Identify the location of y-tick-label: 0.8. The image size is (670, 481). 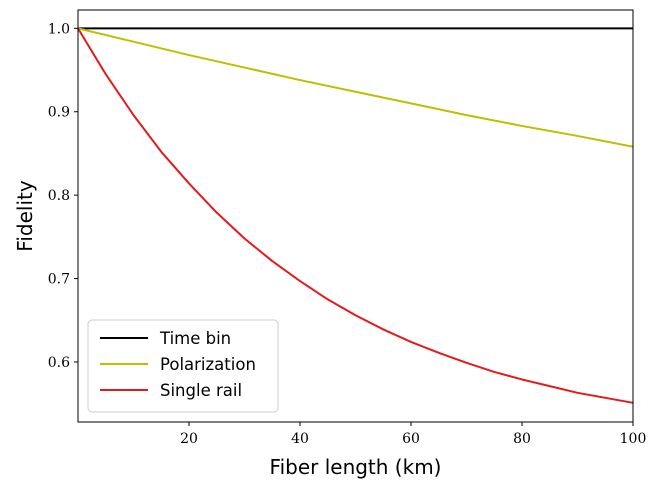
(59, 196).